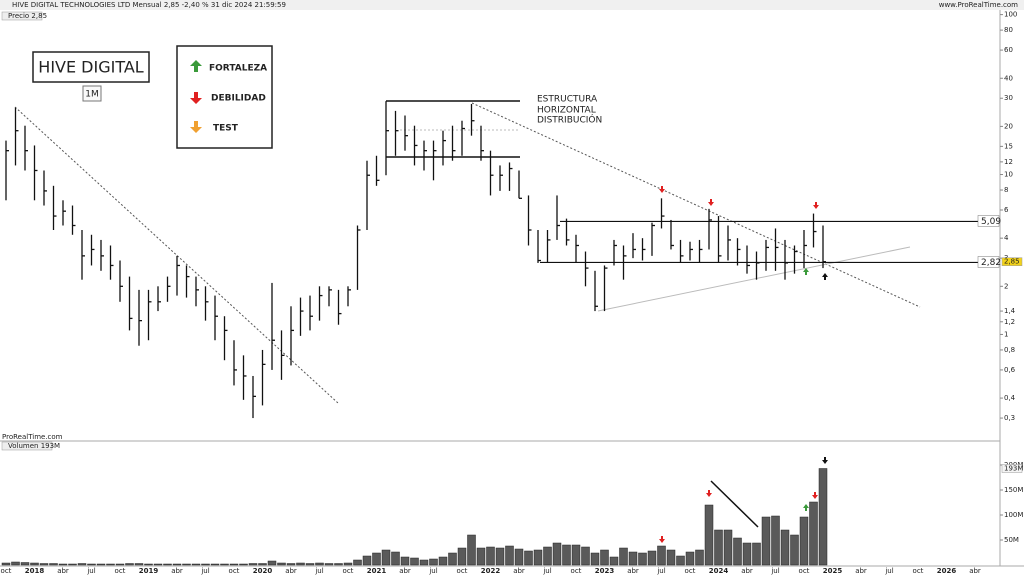  What do you see at coordinates (1013, 490) in the screenshot?
I see `y-tick-label: 150M` at bounding box center [1013, 490].